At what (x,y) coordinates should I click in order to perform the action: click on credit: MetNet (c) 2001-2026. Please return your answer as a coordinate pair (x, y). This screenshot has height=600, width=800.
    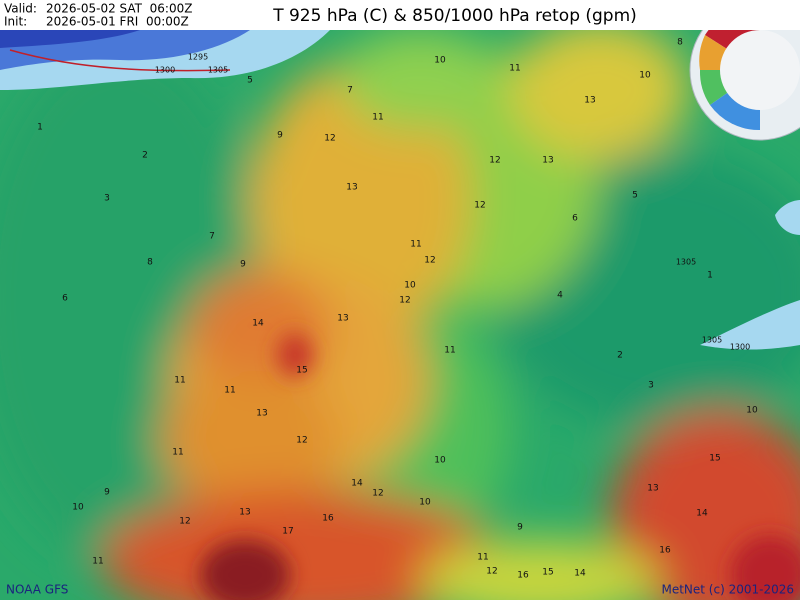
    Looking at the image, I should click on (727, 590).